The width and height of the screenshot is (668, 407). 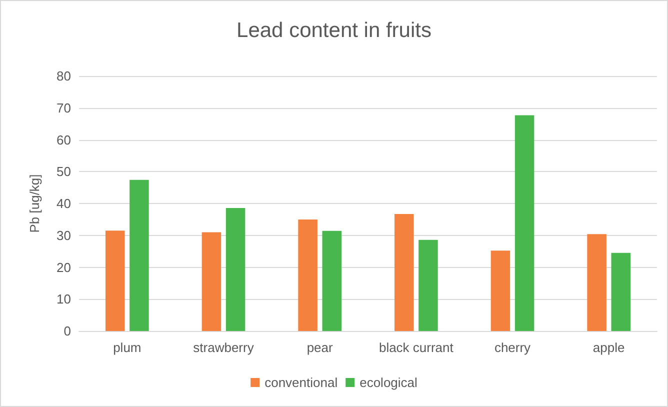 What do you see at coordinates (63, 172) in the screenshot?
I see `y-tick-label: 50` at bounding box center [63, 172].